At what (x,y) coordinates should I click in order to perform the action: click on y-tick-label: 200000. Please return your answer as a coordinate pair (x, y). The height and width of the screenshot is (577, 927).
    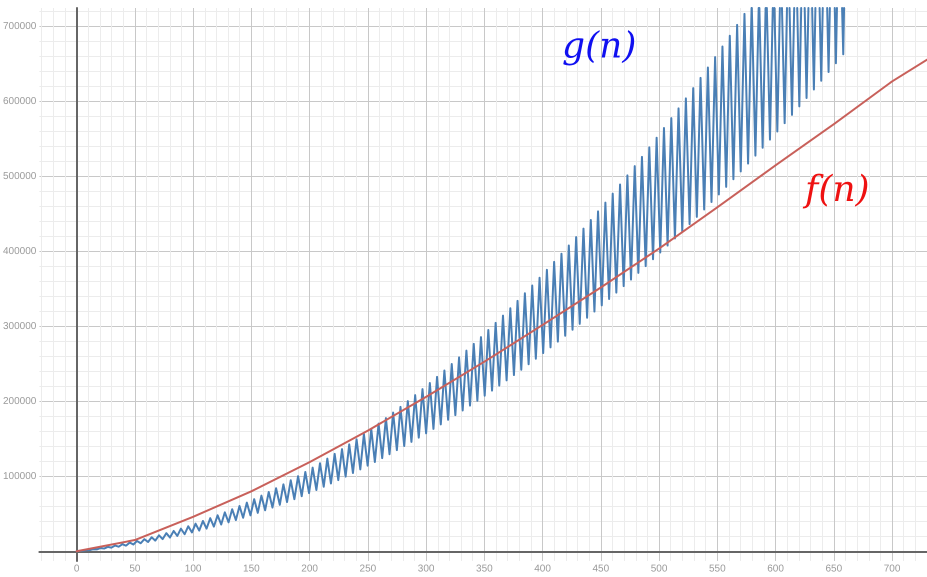
    Looking at the image, I should click on (19, 401).